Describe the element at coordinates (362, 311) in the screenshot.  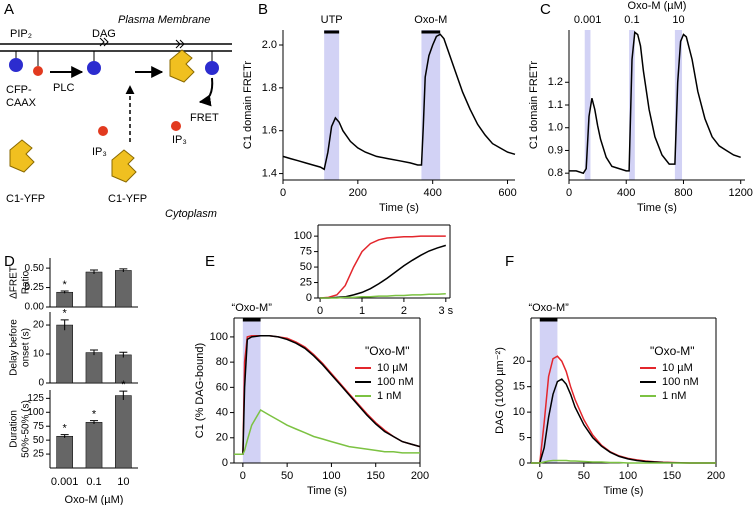
I see `x-tick-label: 1` at that location.